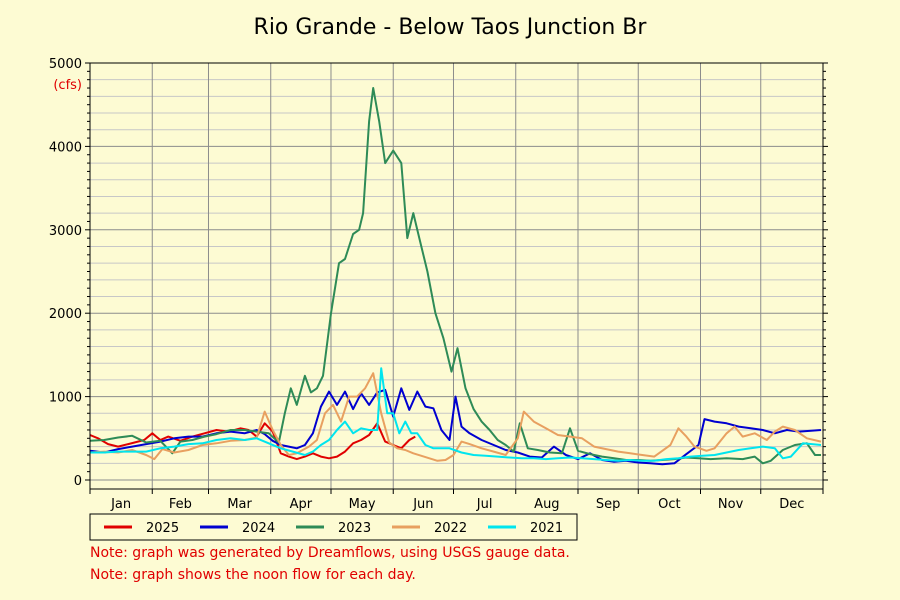 Image resolution: width=900 pixels, height=600 pixels. What do you see at coordinates (484, 504) in the screenshot?
I see `x-tick-label: Jul` at bounding box center [484, 504].